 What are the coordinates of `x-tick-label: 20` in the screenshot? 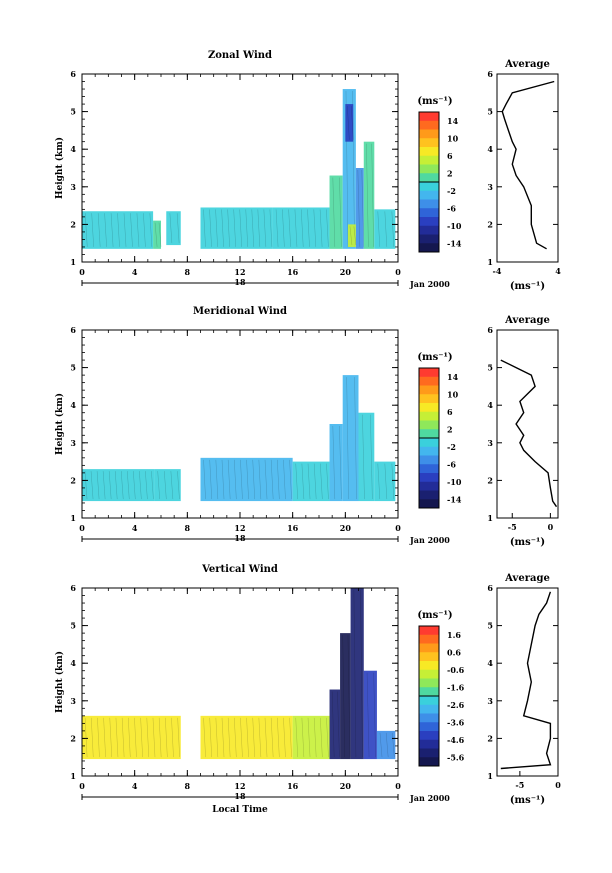 It's located at (346, 272).